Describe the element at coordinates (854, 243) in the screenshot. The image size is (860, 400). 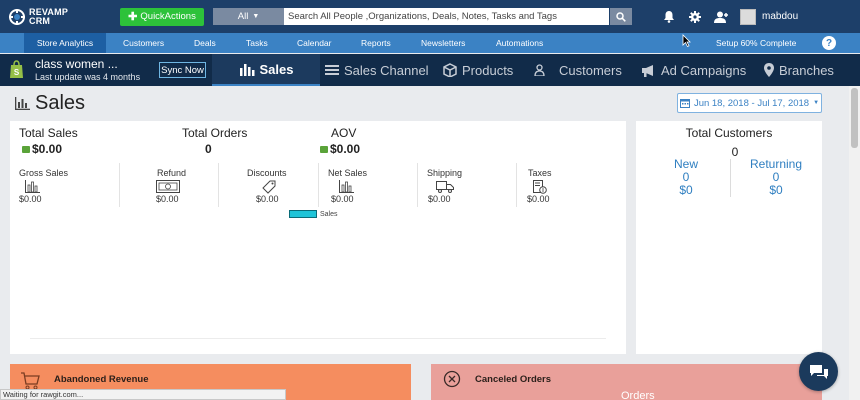
I see `page-scrollbar` at that location.